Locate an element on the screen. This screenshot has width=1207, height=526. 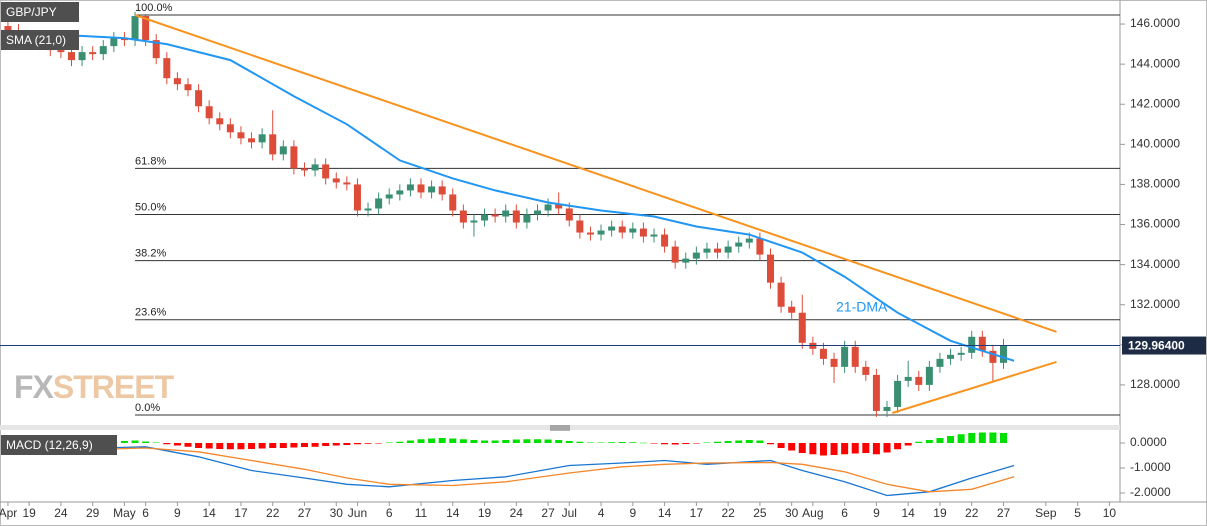
y-tick-label: 0.0000 is located at coordinates (1148, 442).